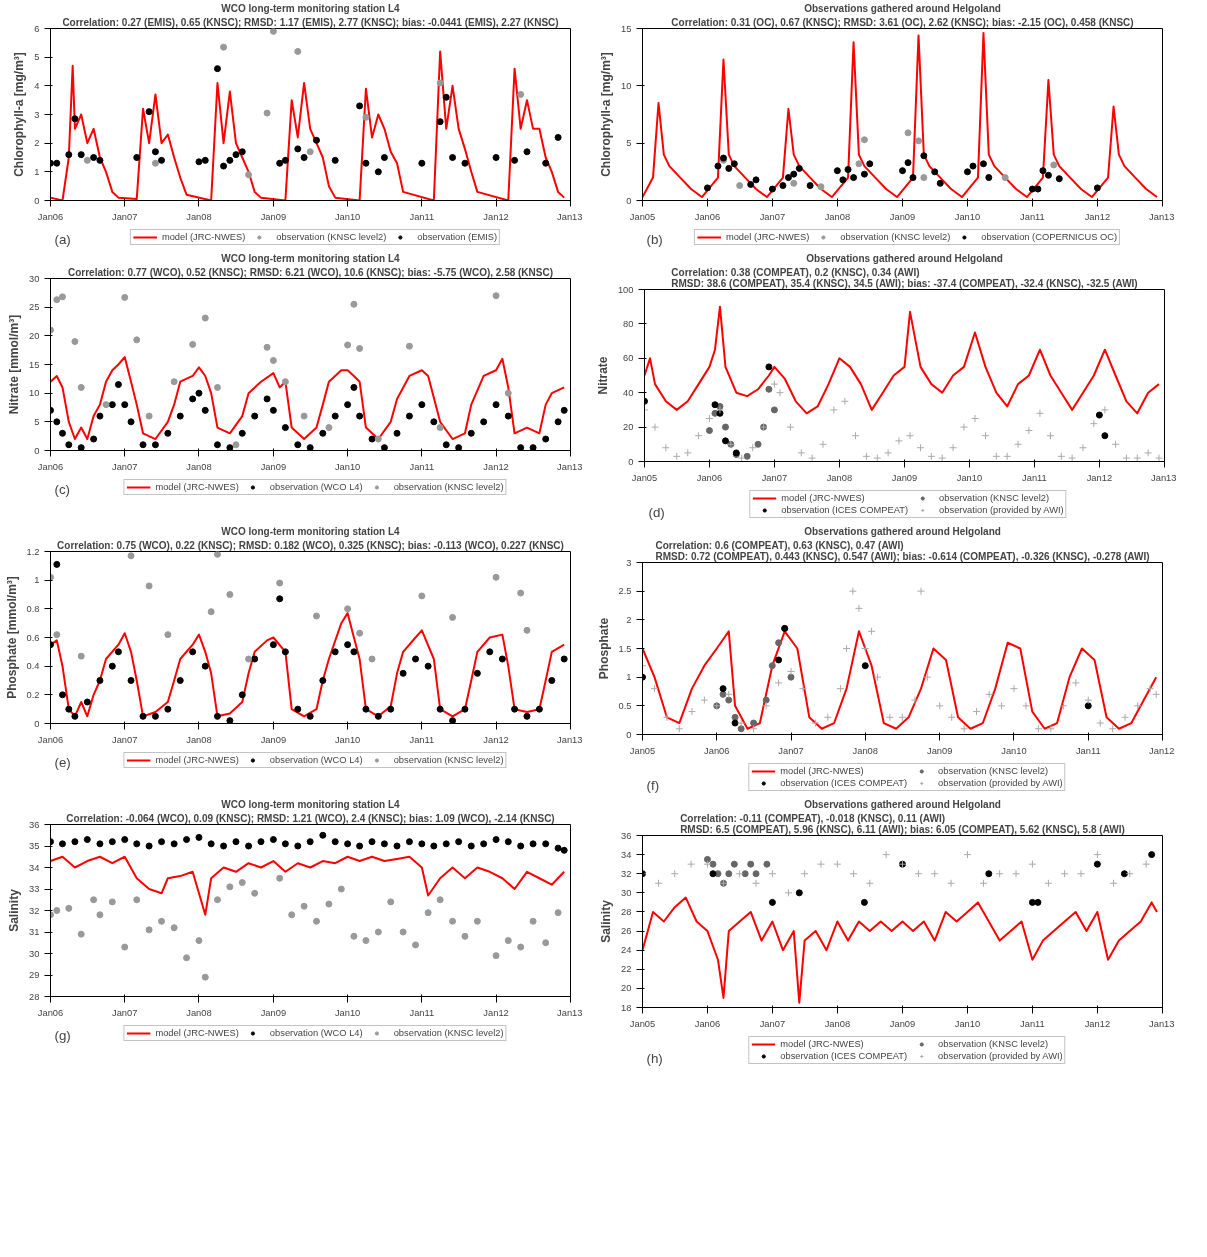  I want to click on text: (g), so click(62, 1035).